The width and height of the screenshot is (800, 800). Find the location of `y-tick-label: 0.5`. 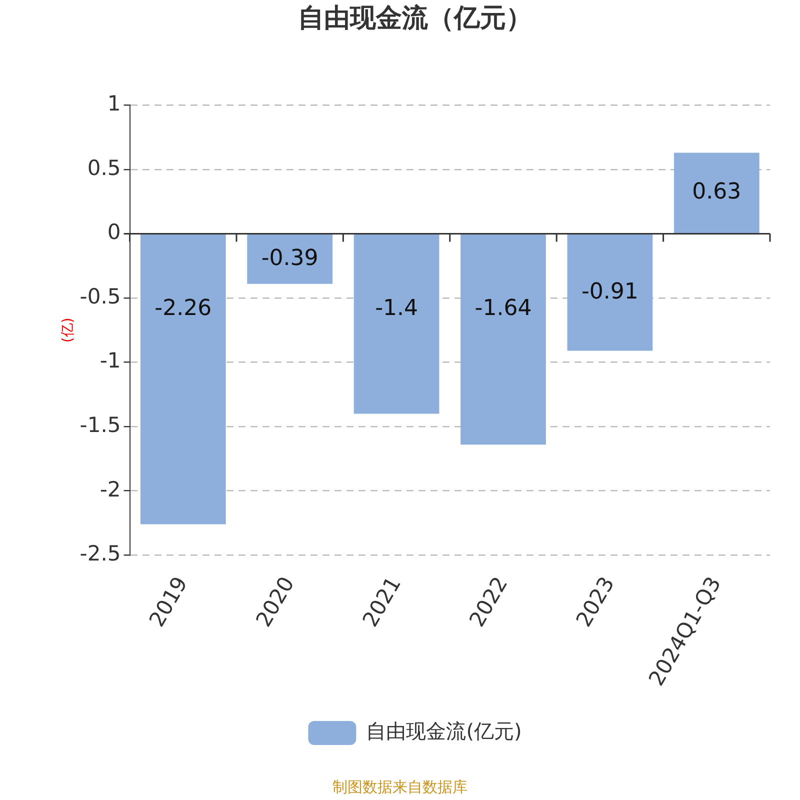

y-tick-label: 0.5 is located at coordinates (104, 168).